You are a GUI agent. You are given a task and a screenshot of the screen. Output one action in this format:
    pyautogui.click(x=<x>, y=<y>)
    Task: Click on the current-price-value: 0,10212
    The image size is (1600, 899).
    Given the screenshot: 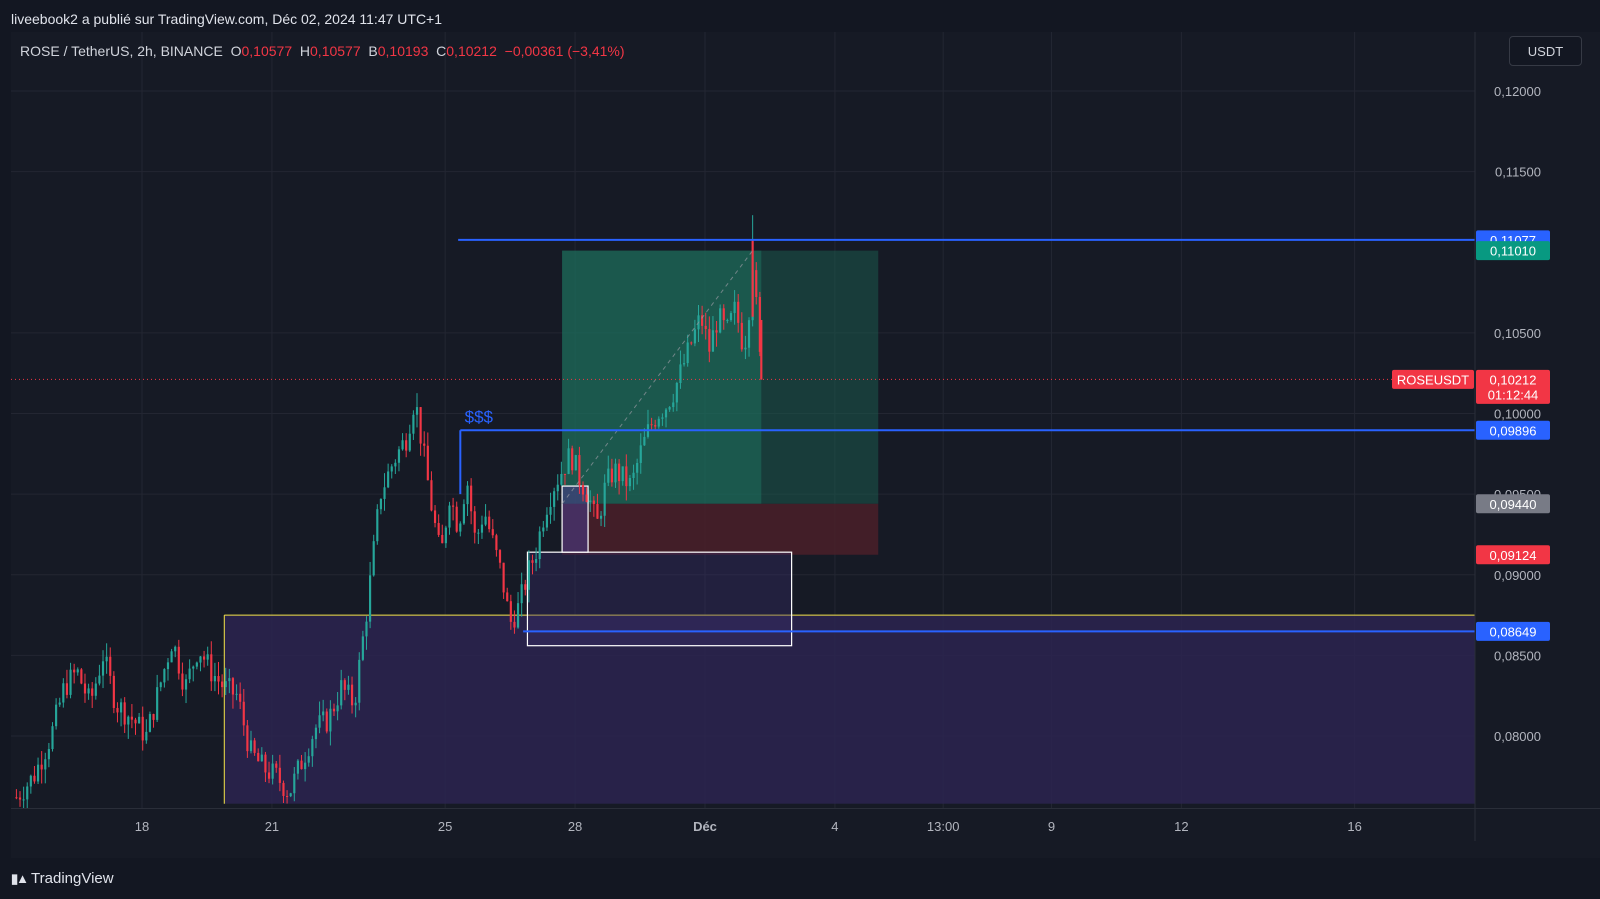 What is the action you would take?
    pyautogui.click(x=1513, y=379)
    